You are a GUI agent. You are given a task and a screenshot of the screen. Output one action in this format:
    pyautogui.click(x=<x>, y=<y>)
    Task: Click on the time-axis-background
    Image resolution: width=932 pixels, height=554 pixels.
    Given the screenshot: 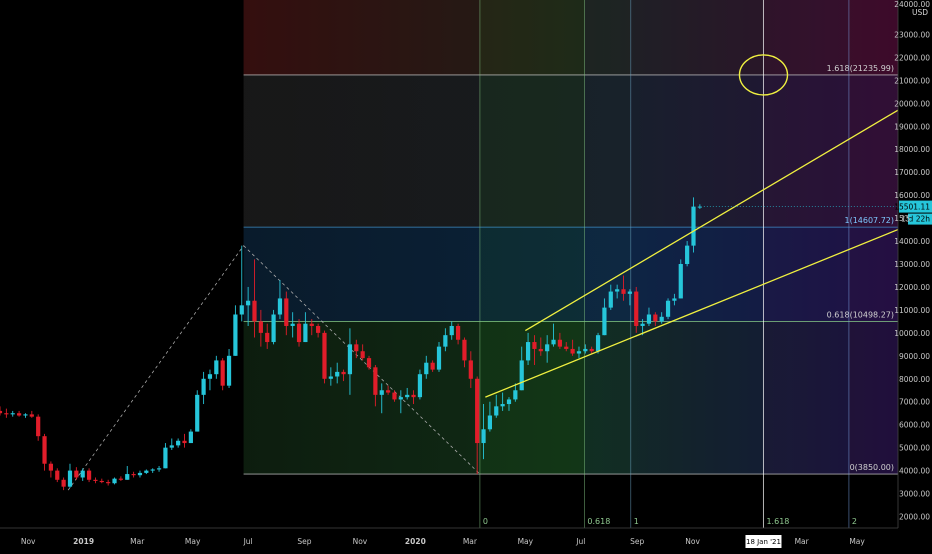 What is the action you would take?
    pyautogui.click(x=466, y=539)
    